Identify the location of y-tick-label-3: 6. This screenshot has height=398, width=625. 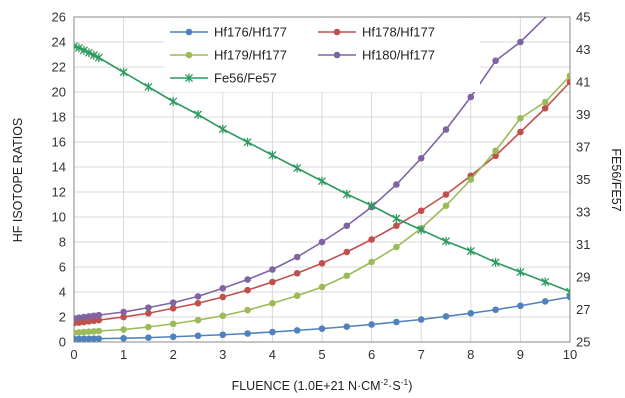
(62, 267).